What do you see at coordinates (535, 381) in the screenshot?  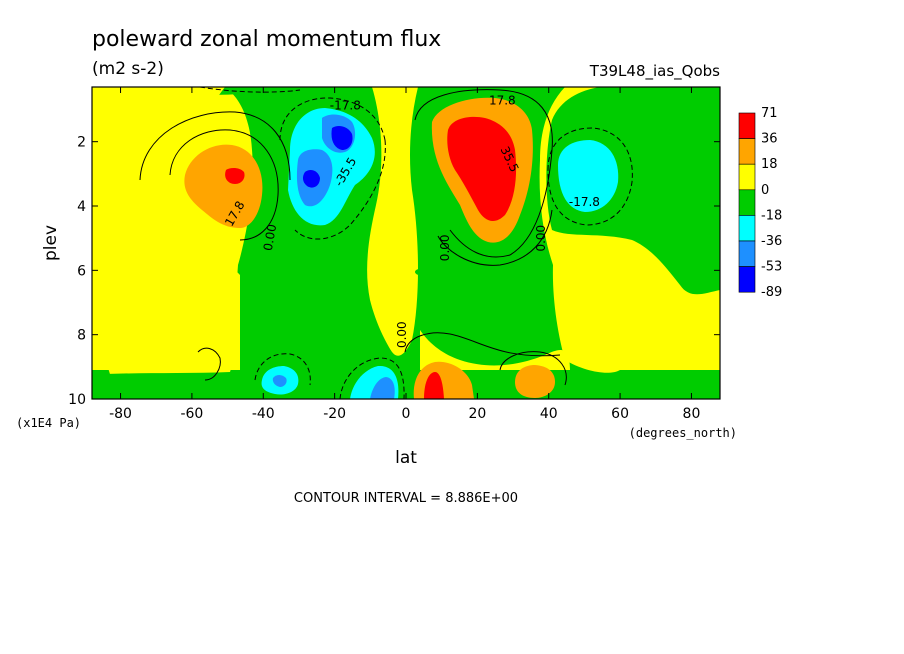 I see `fill-orange-sh-bottom2` at bounding box center [535, 381].